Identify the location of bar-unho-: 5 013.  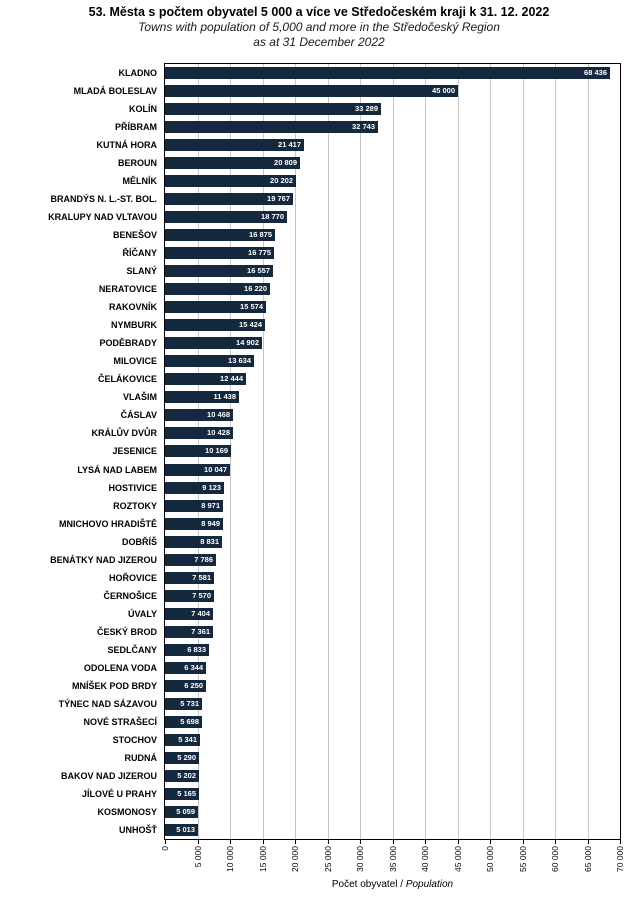
(181, 830).